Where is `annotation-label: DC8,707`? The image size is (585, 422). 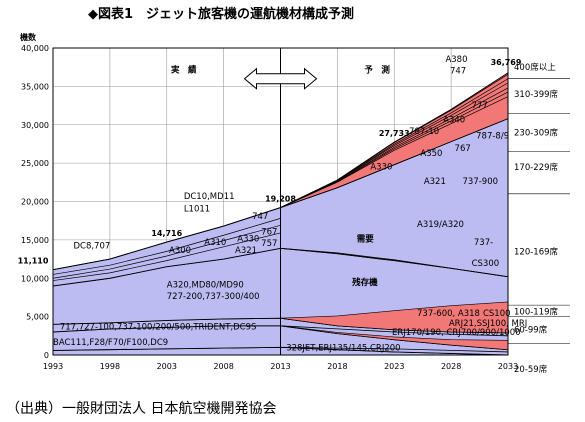
annotation-label: DC8,707 is located at coordinates (91, 246).